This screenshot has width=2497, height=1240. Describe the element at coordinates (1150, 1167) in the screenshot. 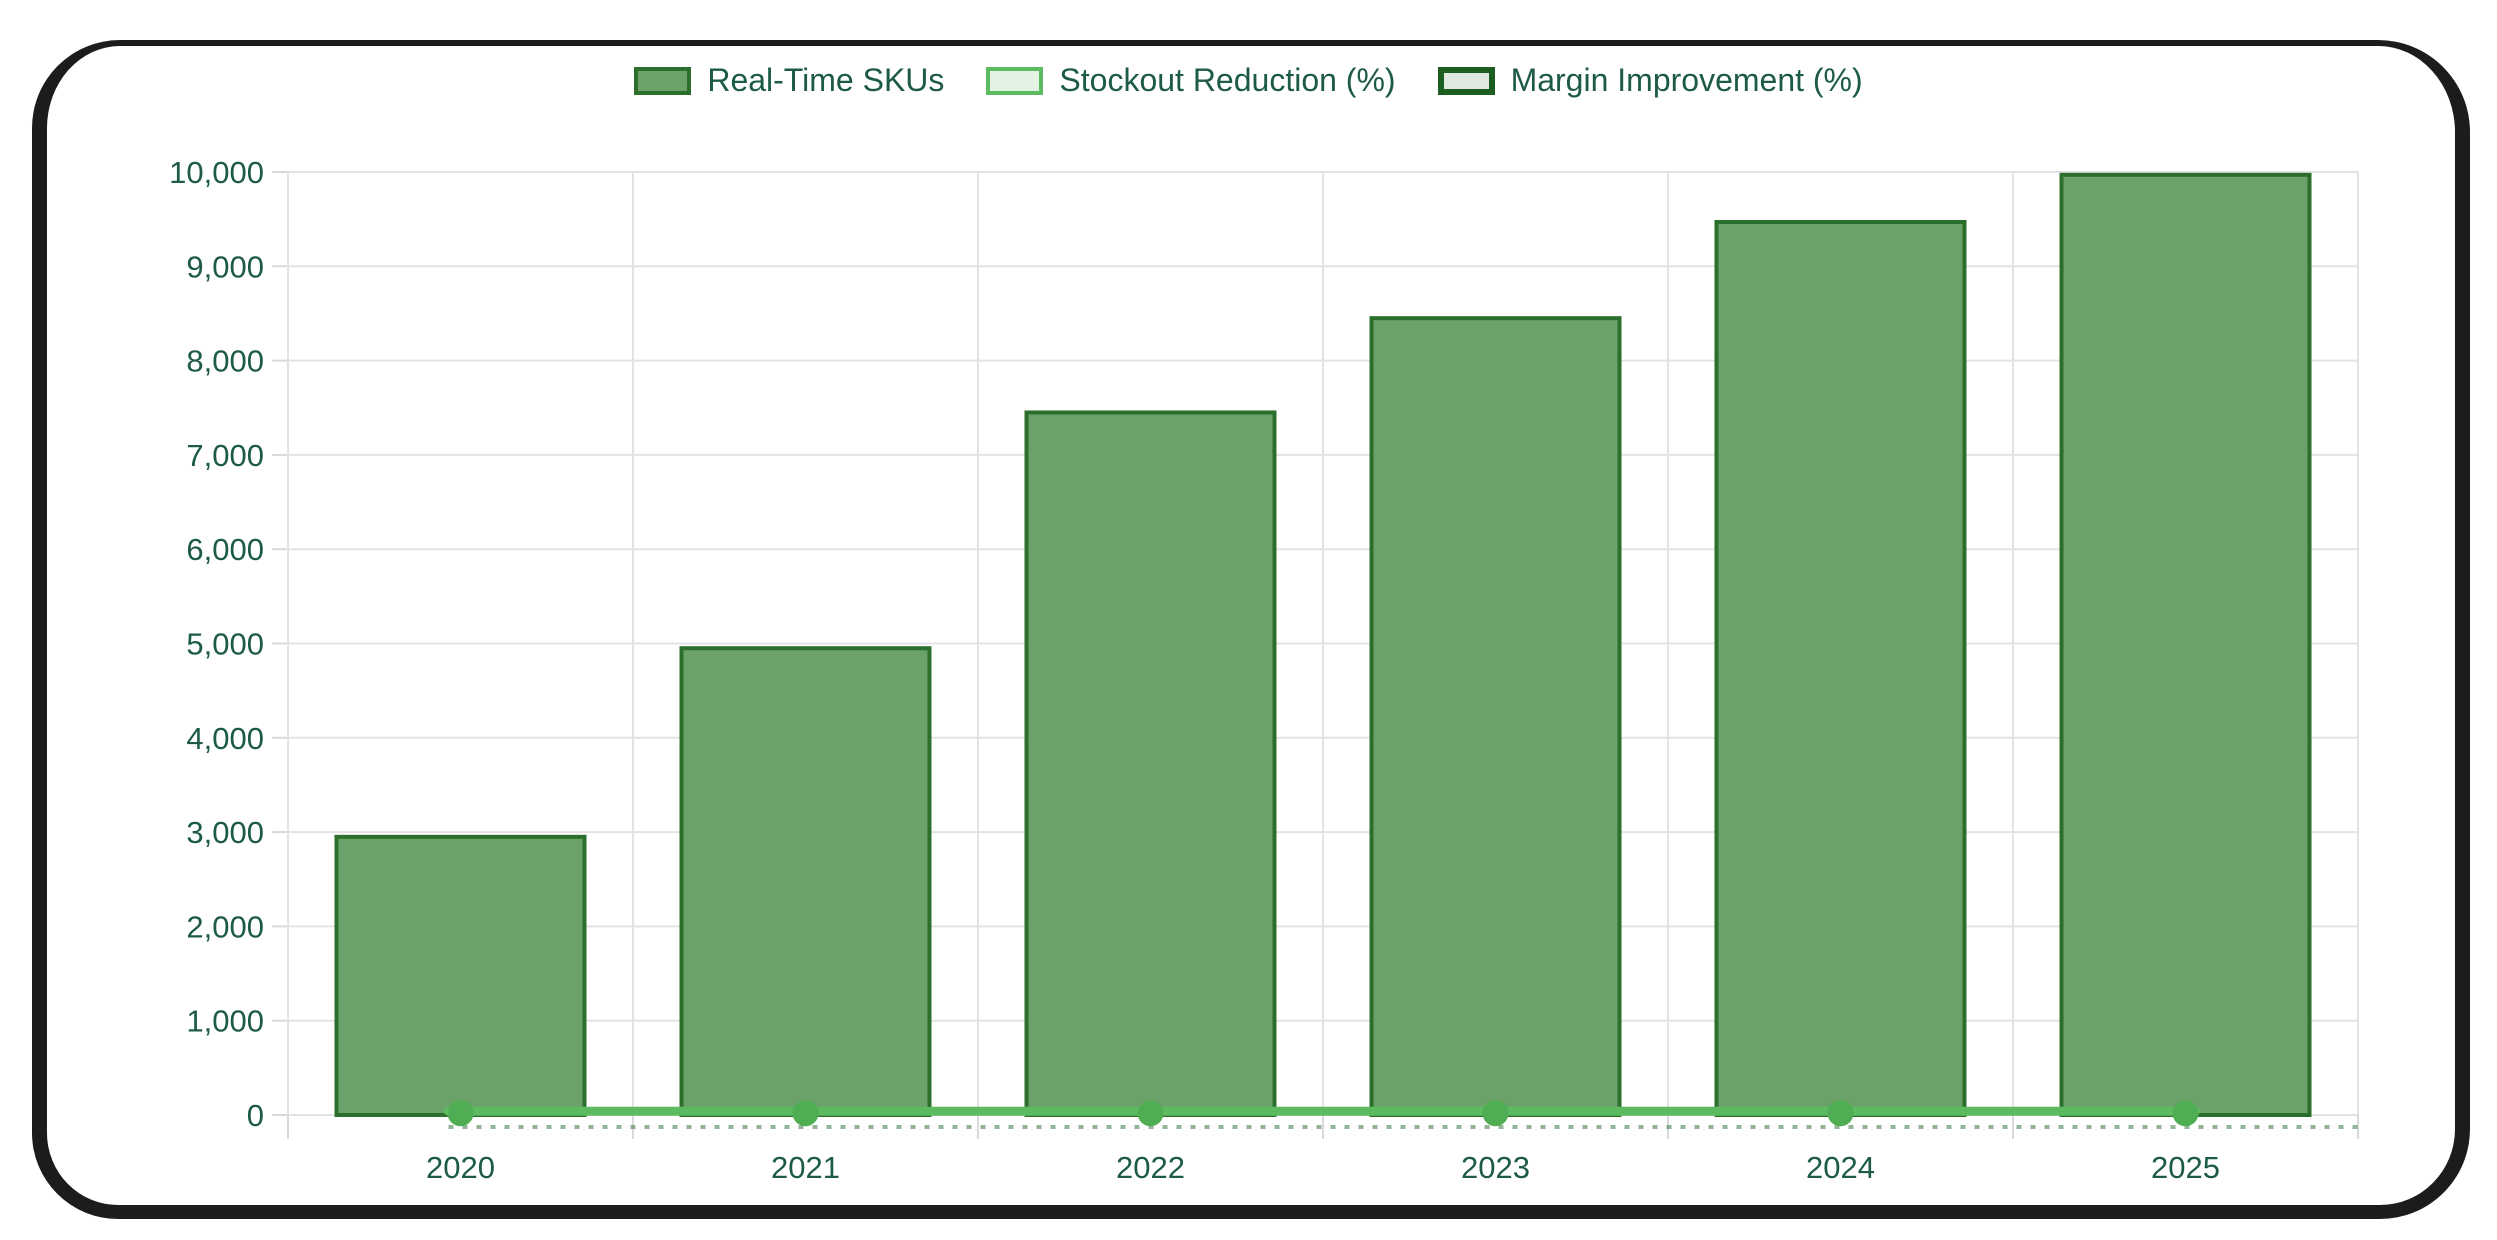

I see `x-tick-label: 2022` at that location.